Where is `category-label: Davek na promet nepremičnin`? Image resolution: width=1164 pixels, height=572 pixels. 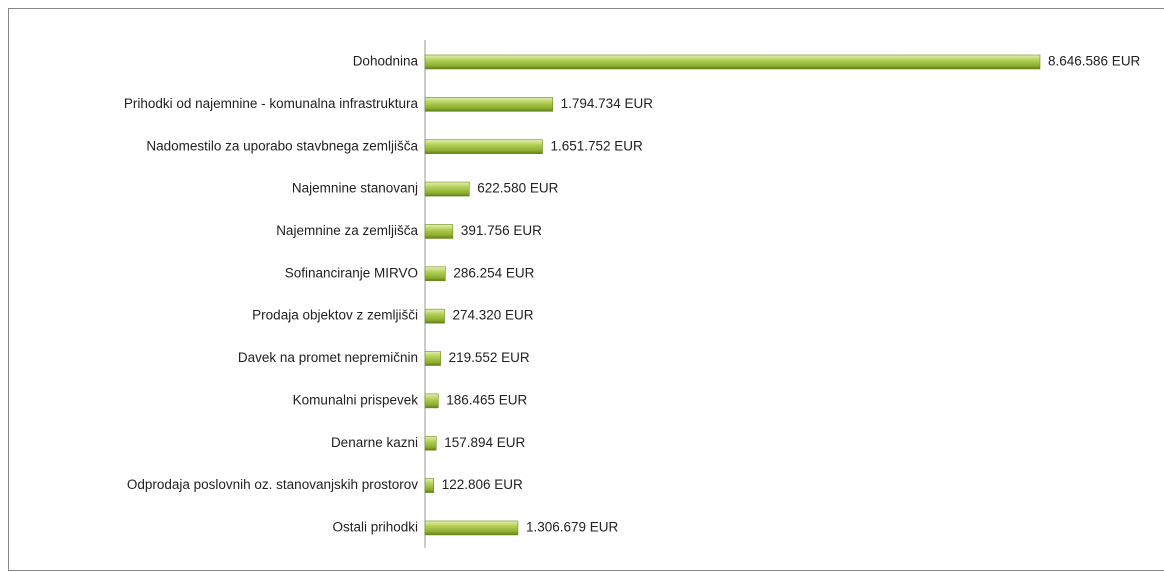
category-label: Davek na promet nepremičnin is located at coordinates (328, 357).